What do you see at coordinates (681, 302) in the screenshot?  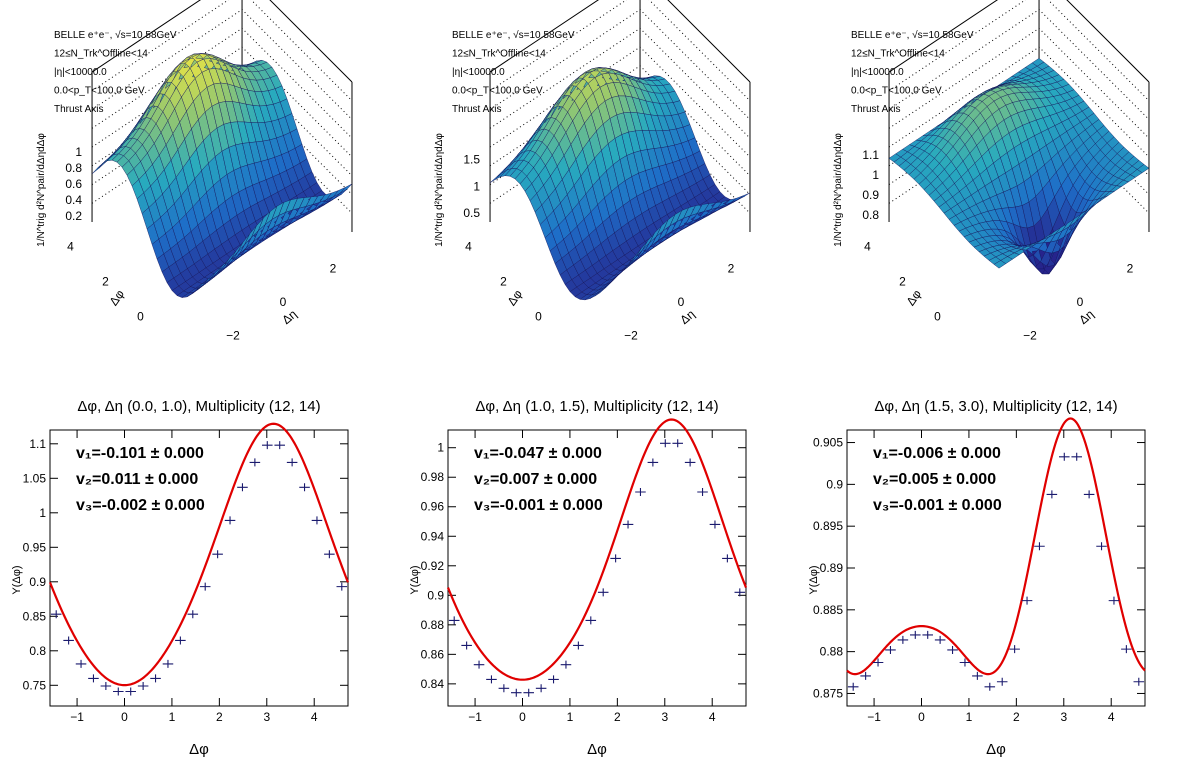 I see `eta-tick-label: 0` at bounding box center [681, 302].